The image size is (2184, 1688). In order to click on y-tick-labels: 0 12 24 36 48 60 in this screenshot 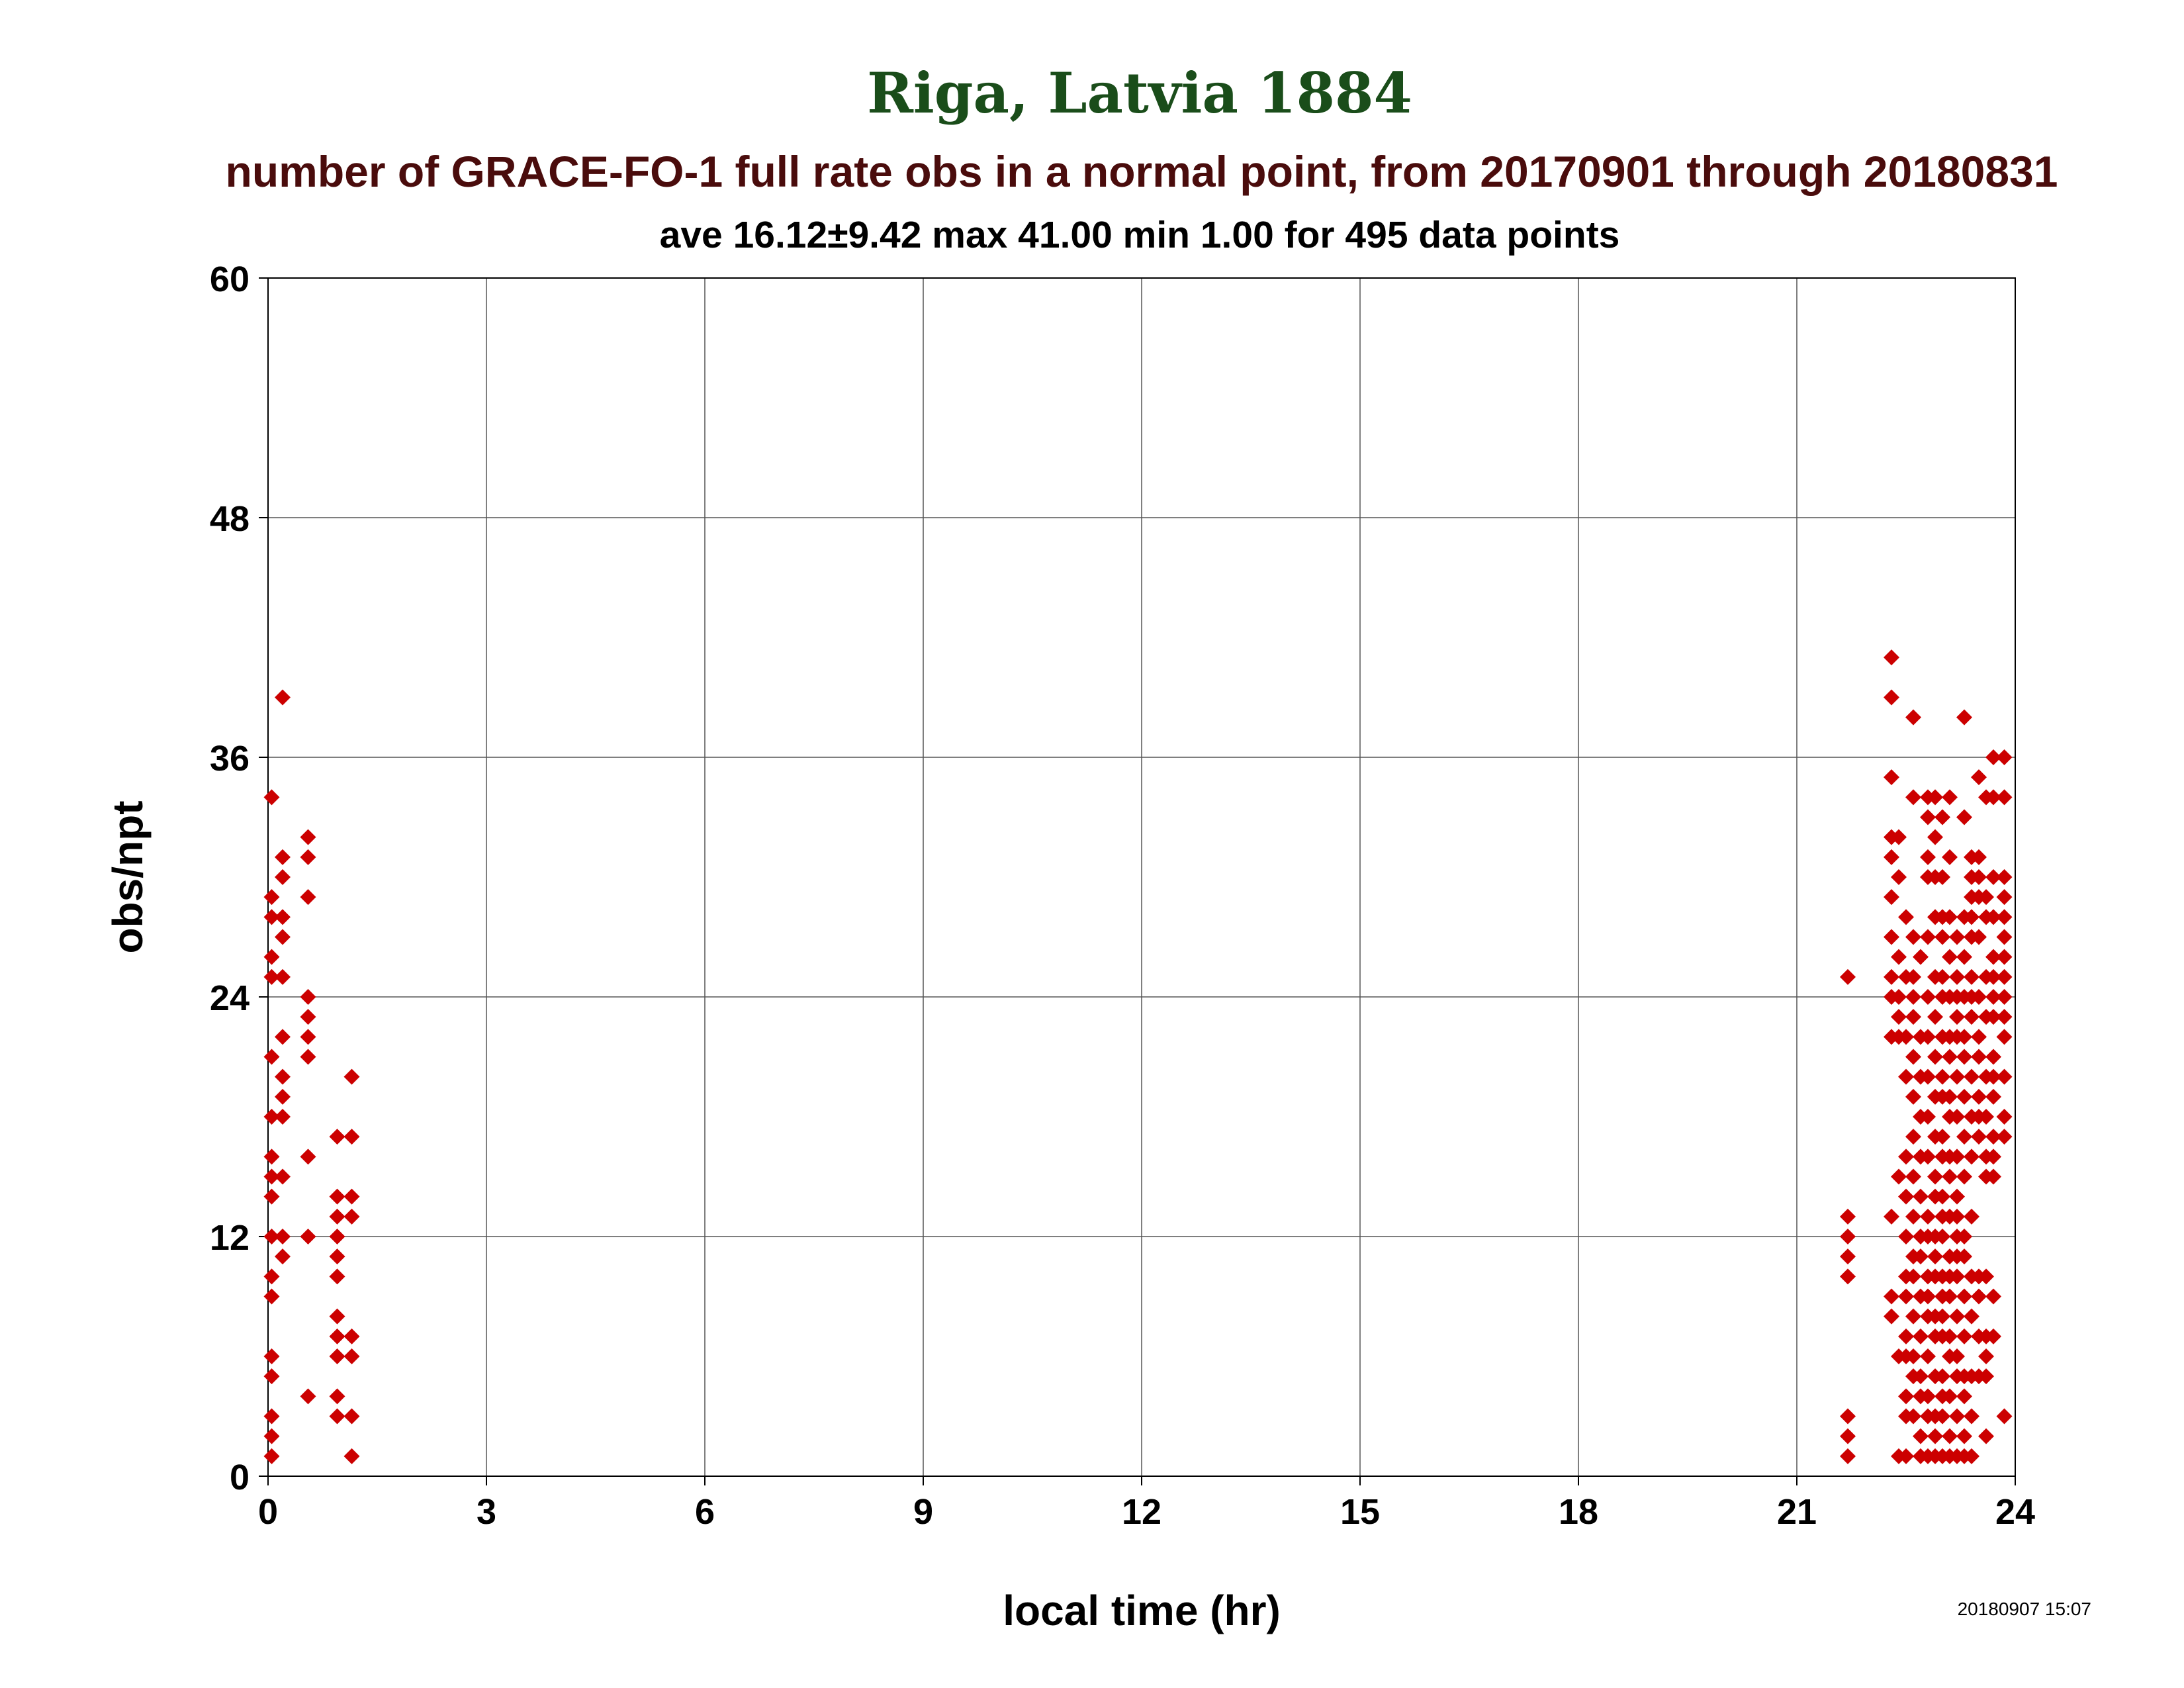, I will do `click(230, 878)`.